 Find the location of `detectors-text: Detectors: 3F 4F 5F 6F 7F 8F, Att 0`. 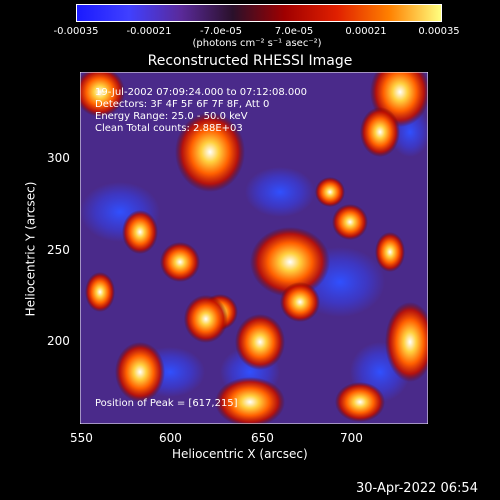

detectors-text: Detectors: 3F 4F 5F 6F 7F 8F, Att 0 is located at coordinates (182, 104).